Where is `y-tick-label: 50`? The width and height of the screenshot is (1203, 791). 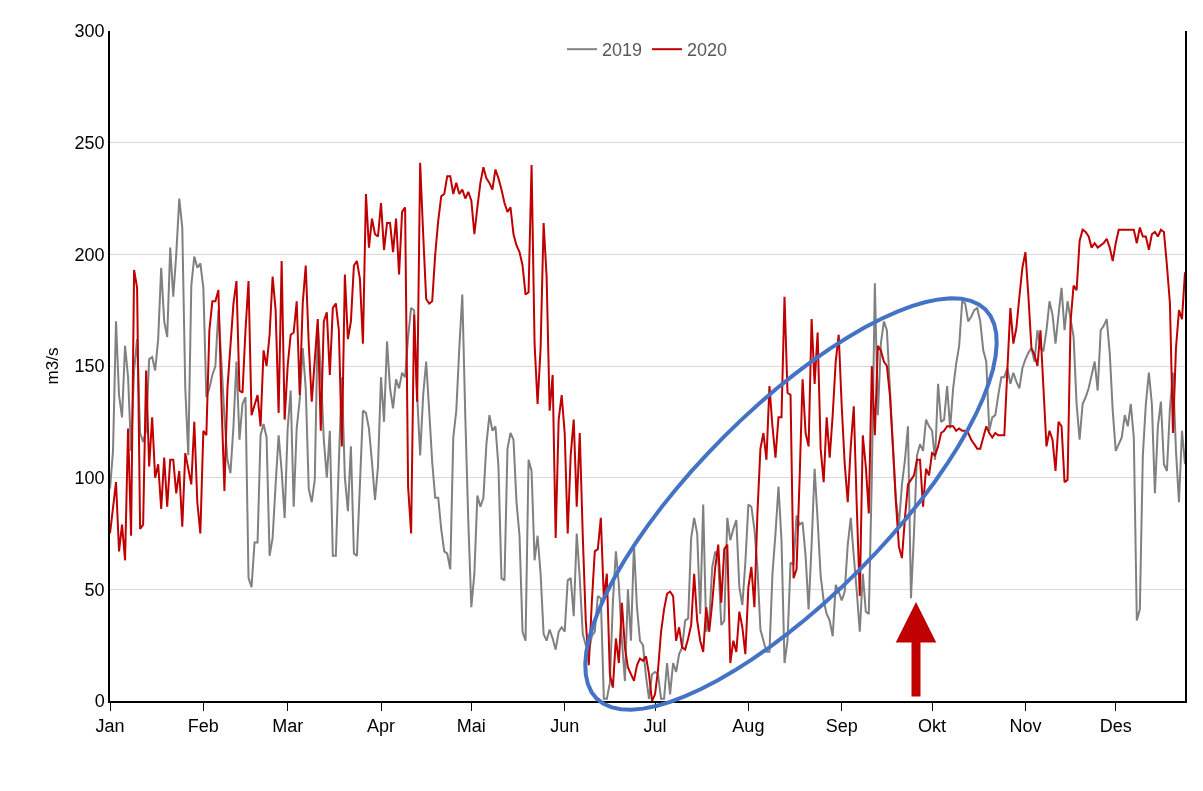 y-tick-label: 50 is located at coordinates (94, 589).